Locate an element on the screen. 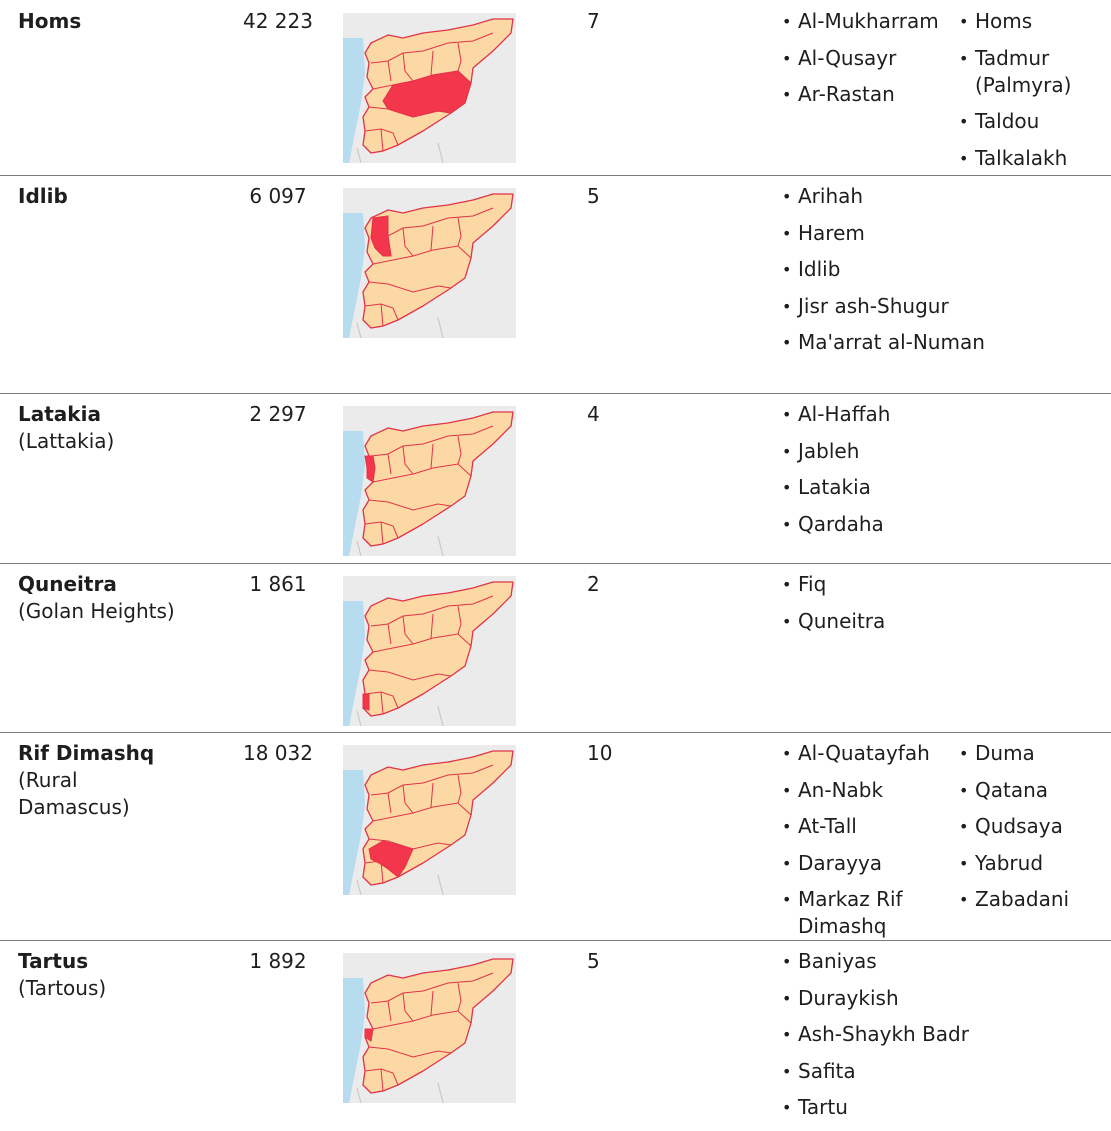 The image size is (1111, 1131). list-item: Talkalakh is located at coordinates (1029, 158).